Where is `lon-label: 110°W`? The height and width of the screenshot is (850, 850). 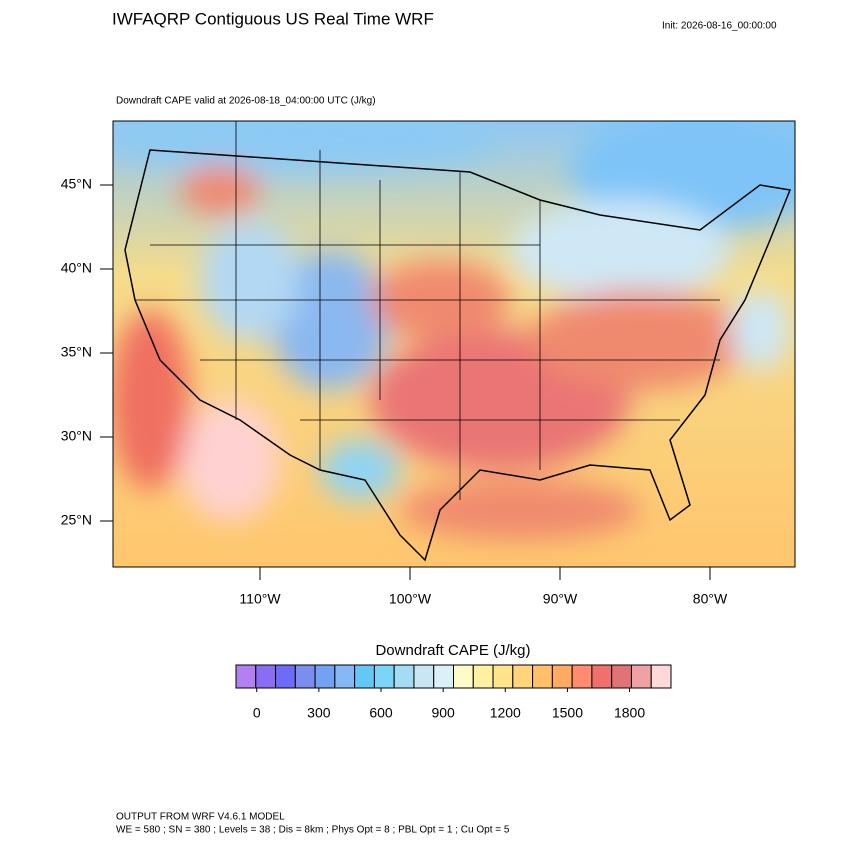 lon-label: 110°W is located at coordinates (260, 599).